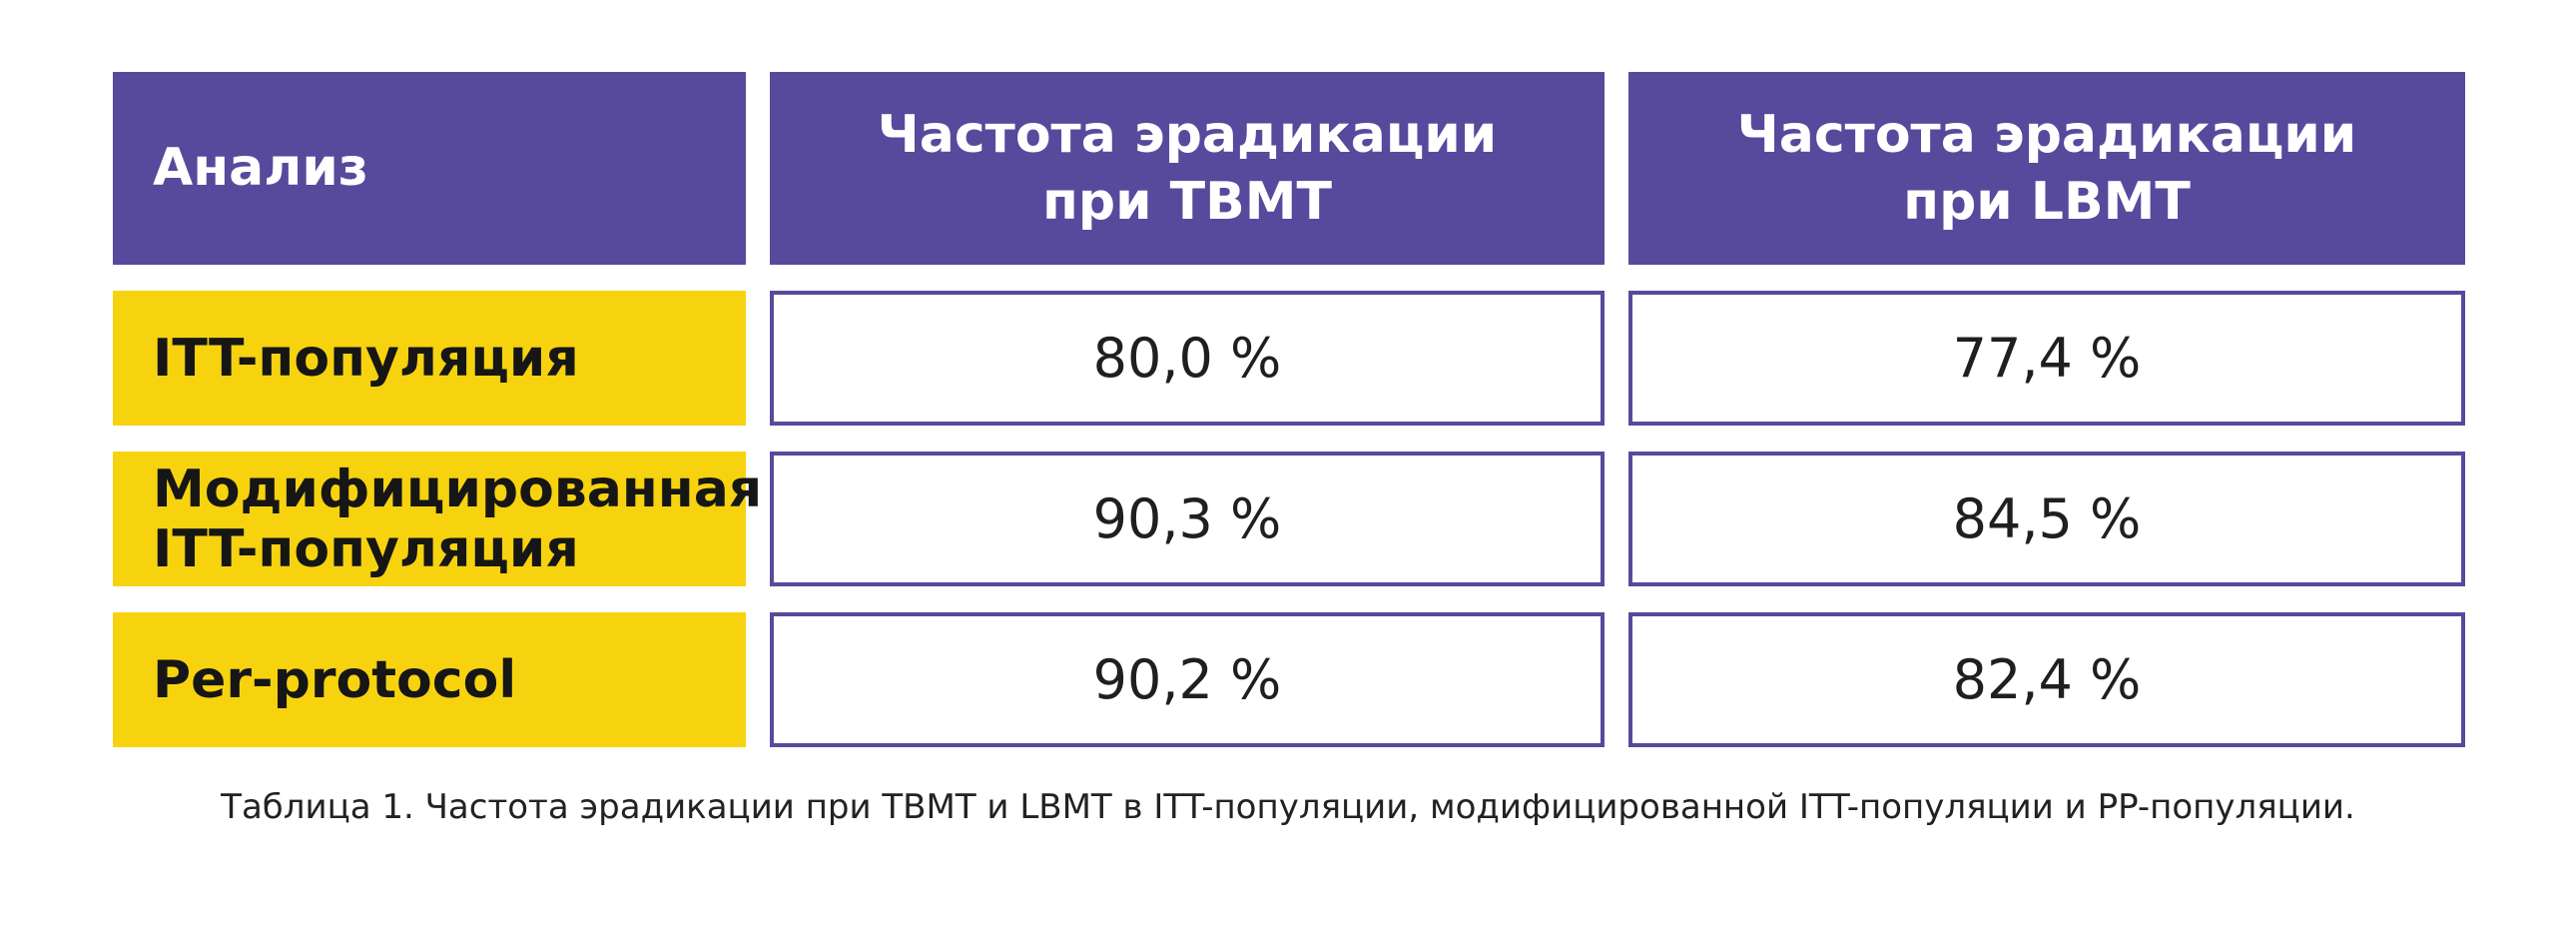 The height and width of the screenshot is (932, 2576). I want to click on table-row: ITT-популяция 80,0 % 77,4 %, so click(1289, 359).